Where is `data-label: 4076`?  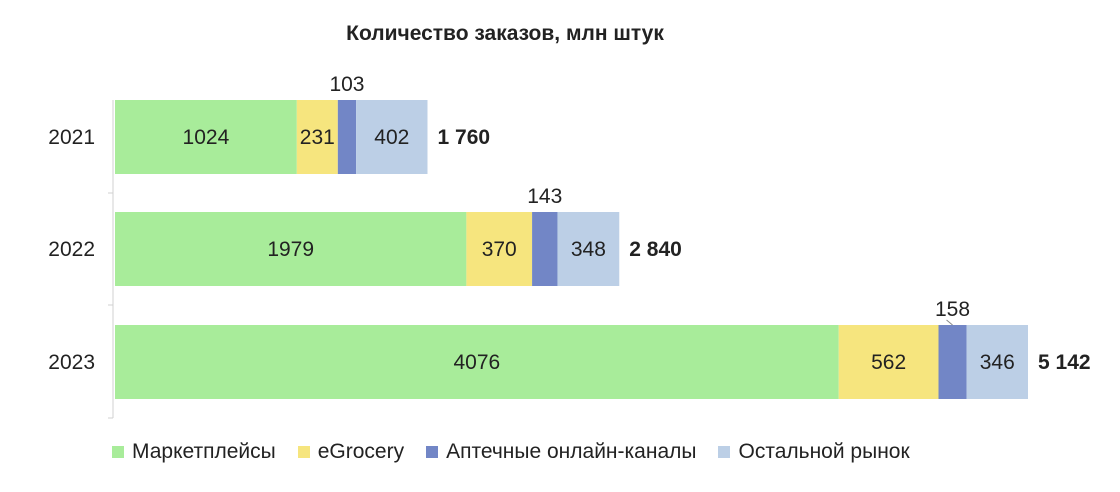 data-label: 4076 is located at coordinates (477, 362).